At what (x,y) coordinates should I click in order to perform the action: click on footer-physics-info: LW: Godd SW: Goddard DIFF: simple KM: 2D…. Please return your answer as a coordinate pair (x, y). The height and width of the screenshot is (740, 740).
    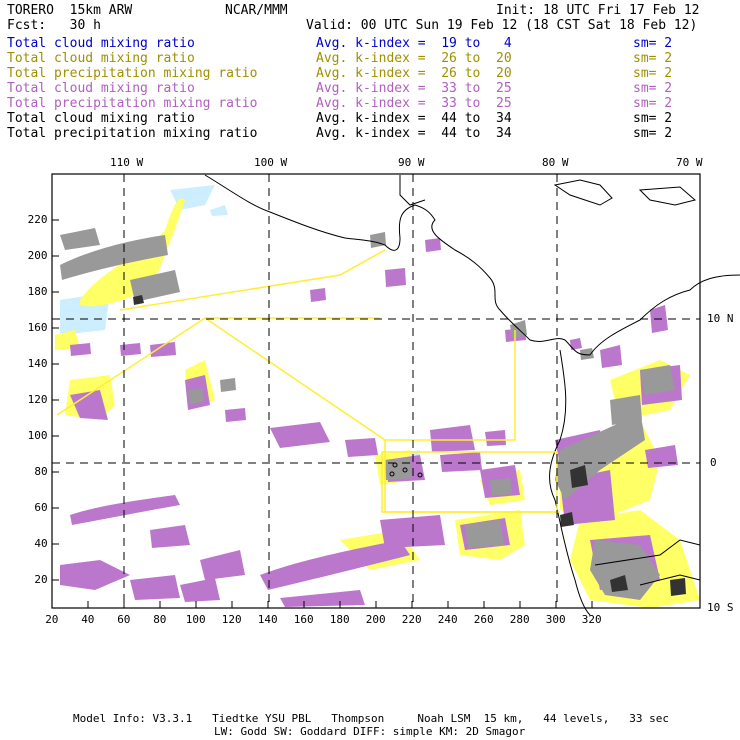
    Looking at the image, I should click on (370, 731).